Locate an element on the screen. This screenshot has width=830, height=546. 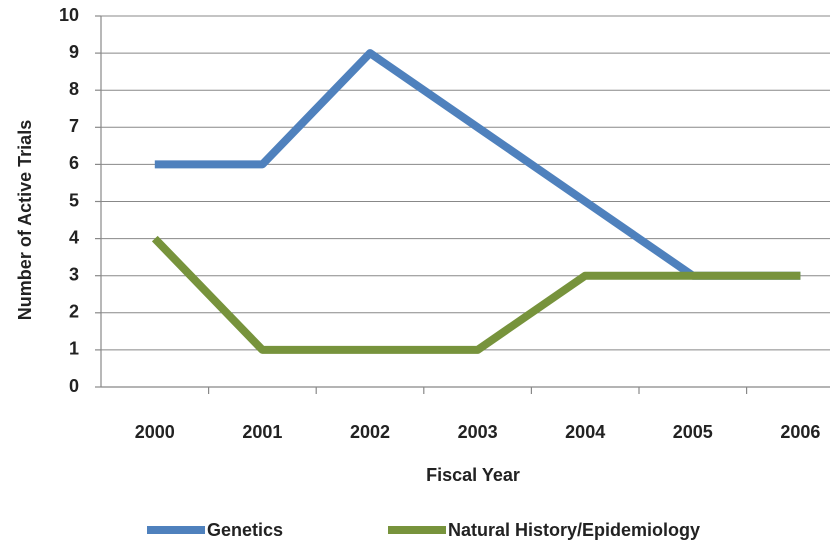
y-tick-label: 4 is located at coordinates (74, 237).